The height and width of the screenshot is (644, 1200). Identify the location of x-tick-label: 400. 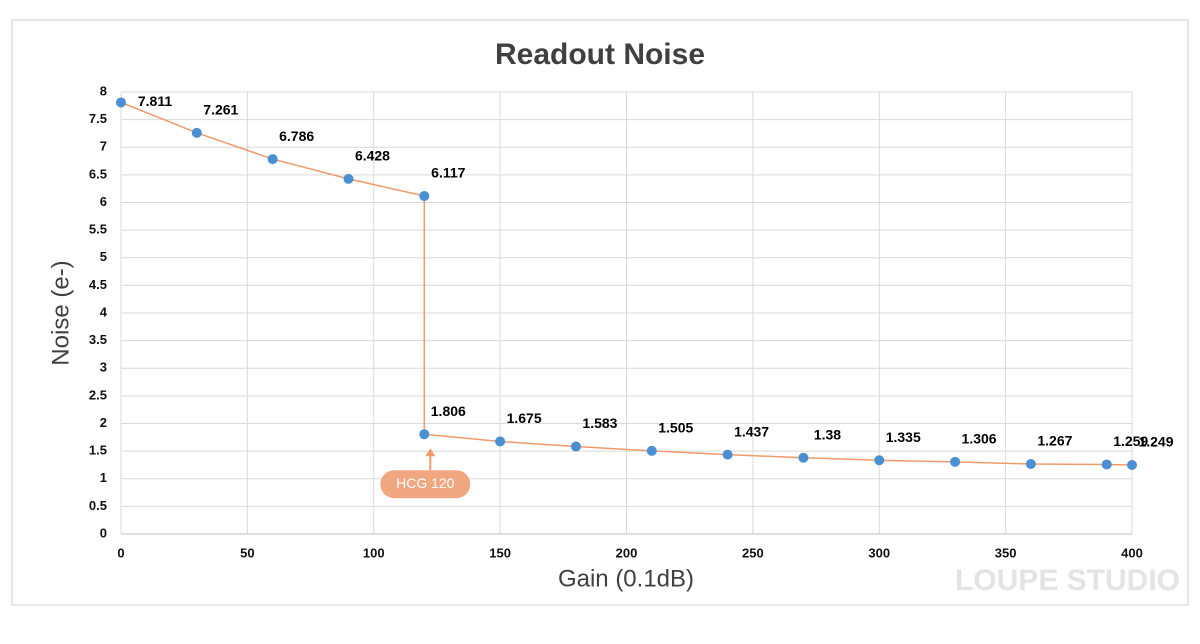
(1132, 552).